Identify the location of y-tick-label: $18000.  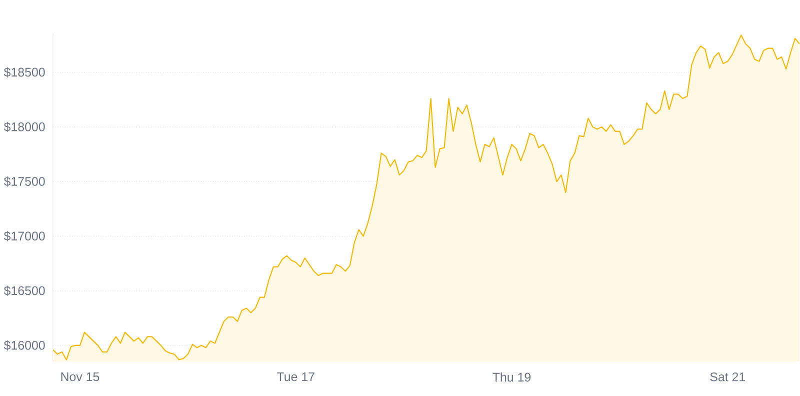
(24, 127).